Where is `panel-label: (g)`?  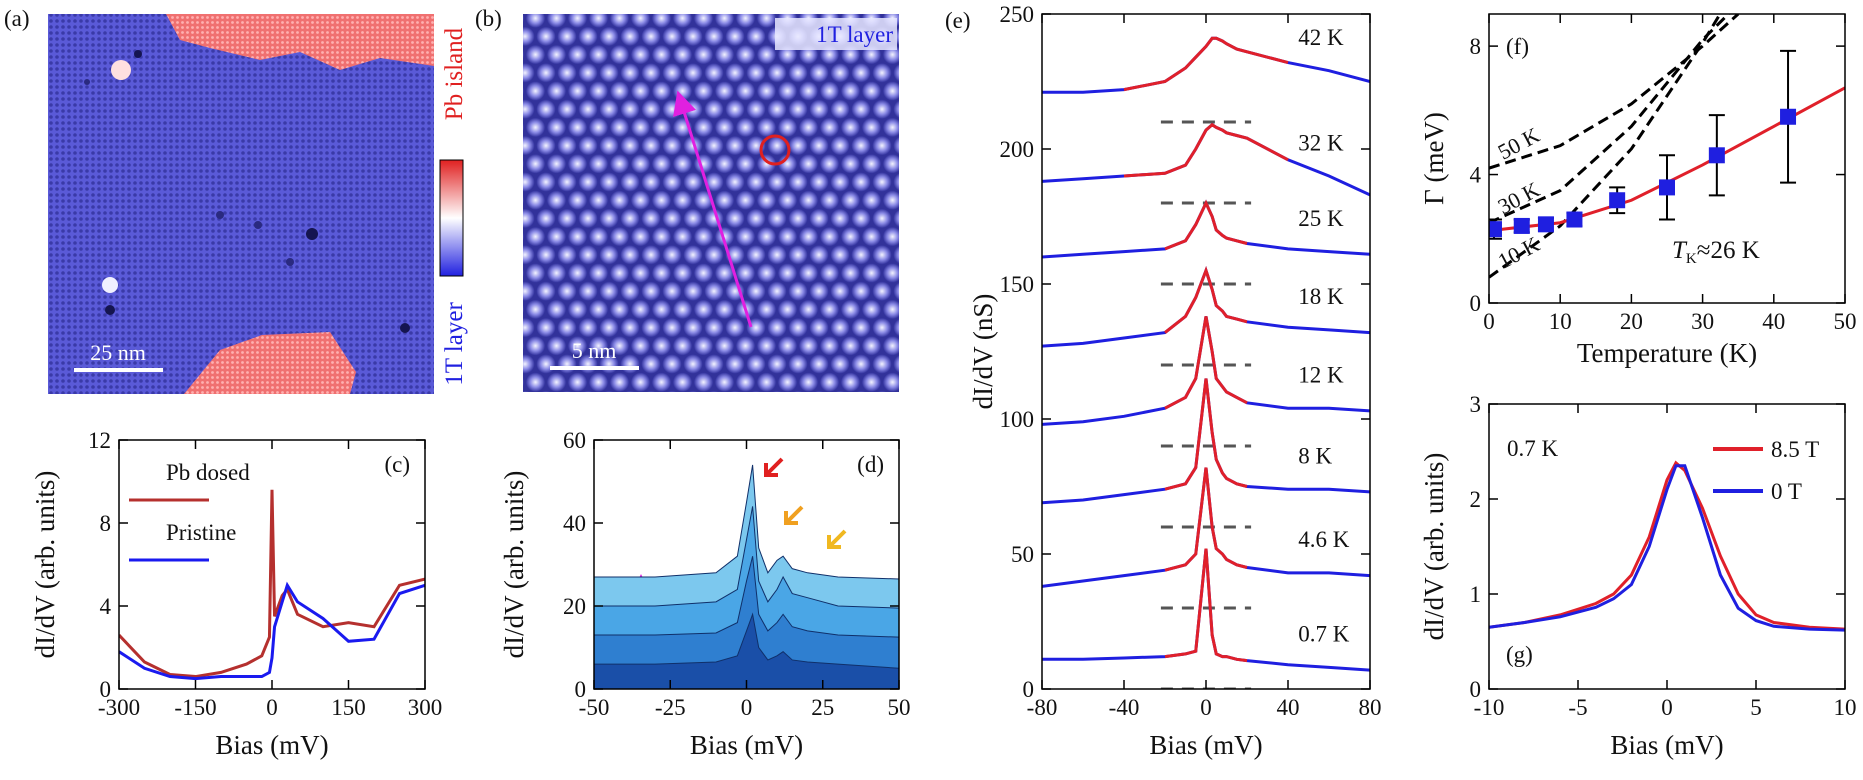
panel-label: (g) is located at coordinates (1519, 654).